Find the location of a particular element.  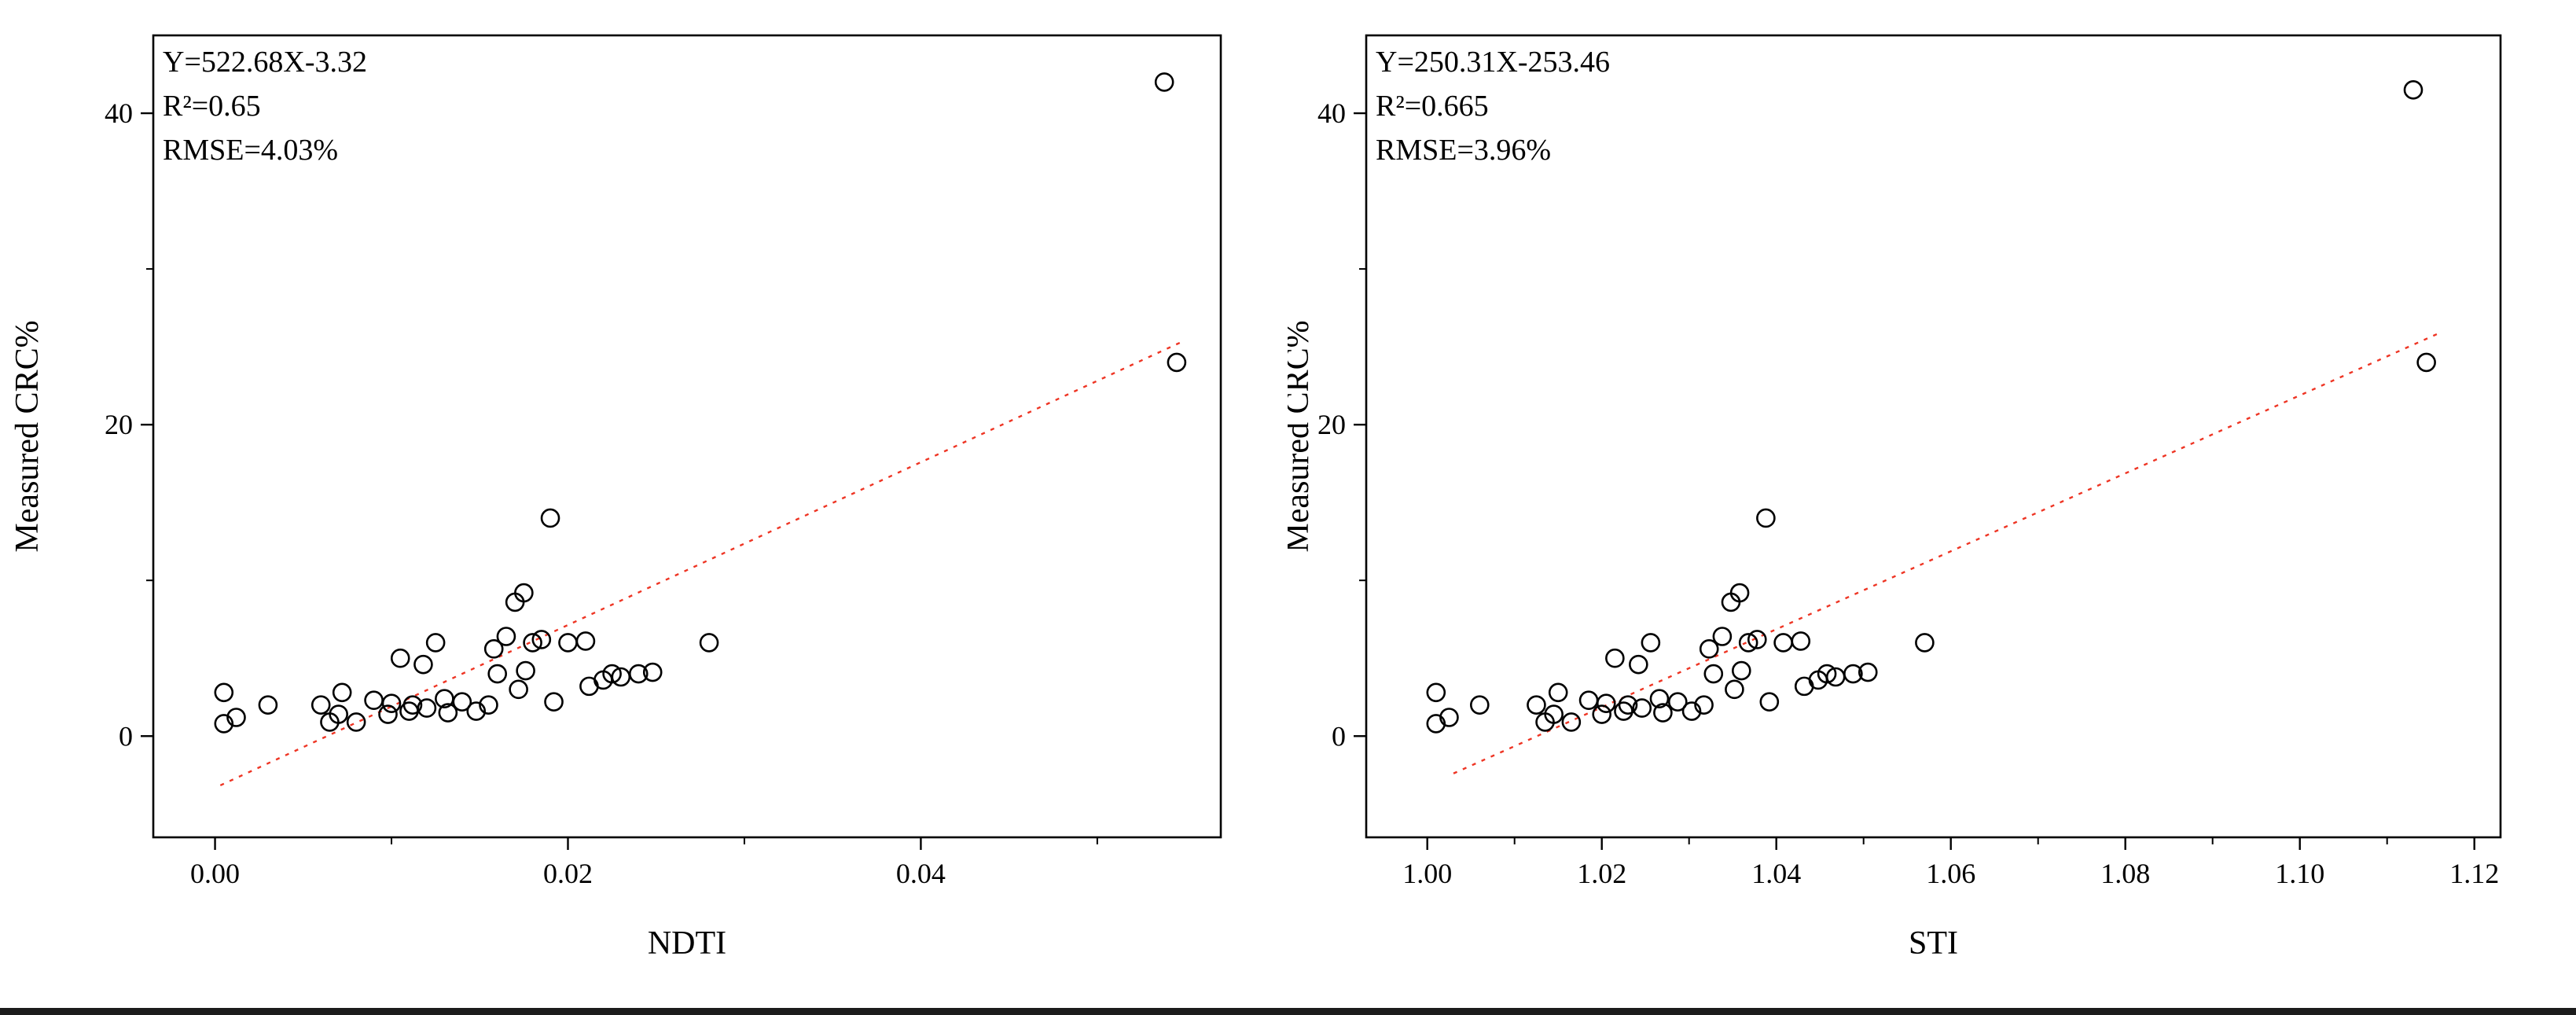

annotation-line: RMSE=4.03% is located at coordinates (250, 151).